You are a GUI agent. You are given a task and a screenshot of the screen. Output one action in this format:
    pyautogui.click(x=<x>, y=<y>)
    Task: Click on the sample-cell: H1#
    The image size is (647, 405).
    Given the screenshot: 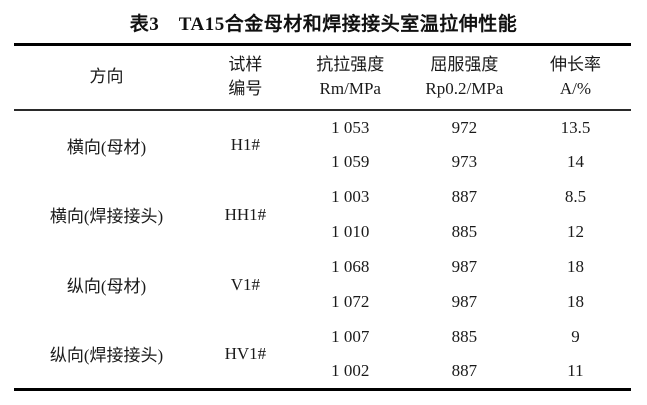 What is the action you would take?
    pyautogui.click(x=245, y=144)
    